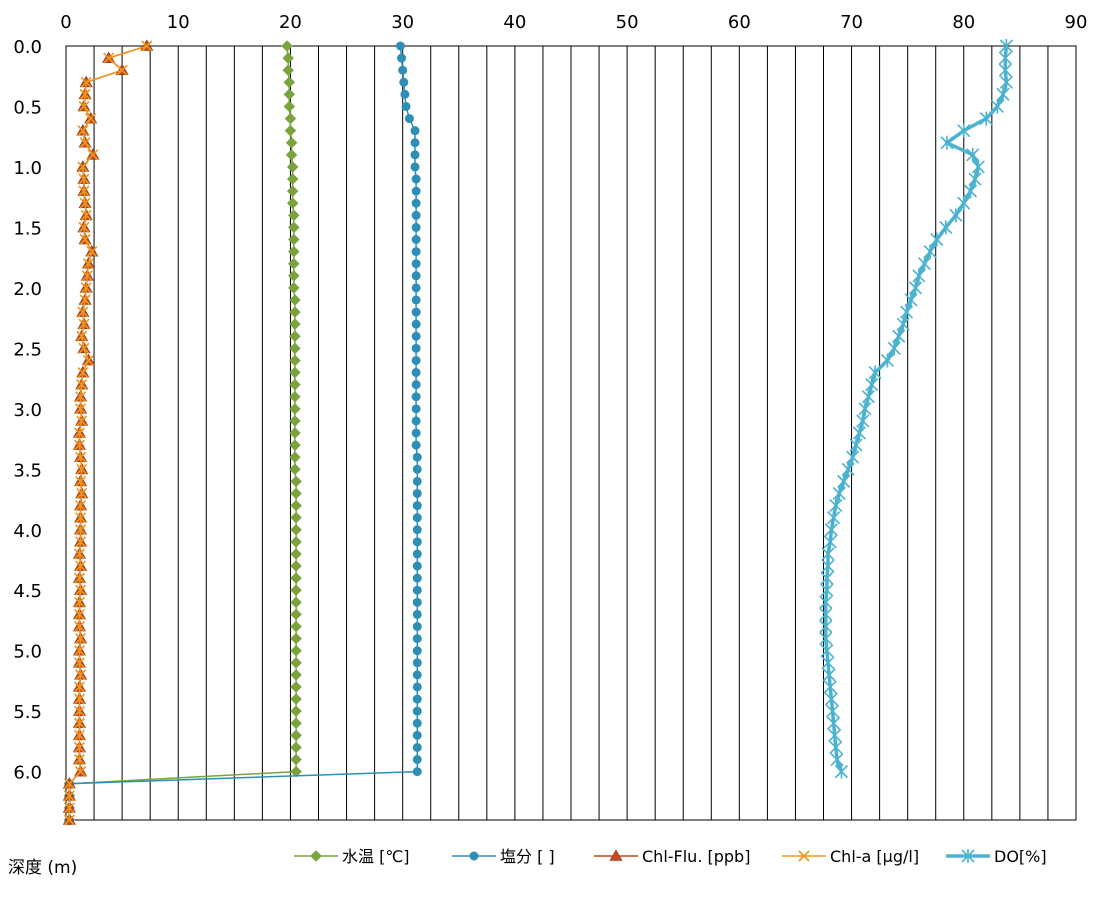 This screenshot has height=899, width=1098. What do you see at coordinates (739, 22) in the screenshot?
I see `x-tick-label: 60` at bounding box center [739, 22].